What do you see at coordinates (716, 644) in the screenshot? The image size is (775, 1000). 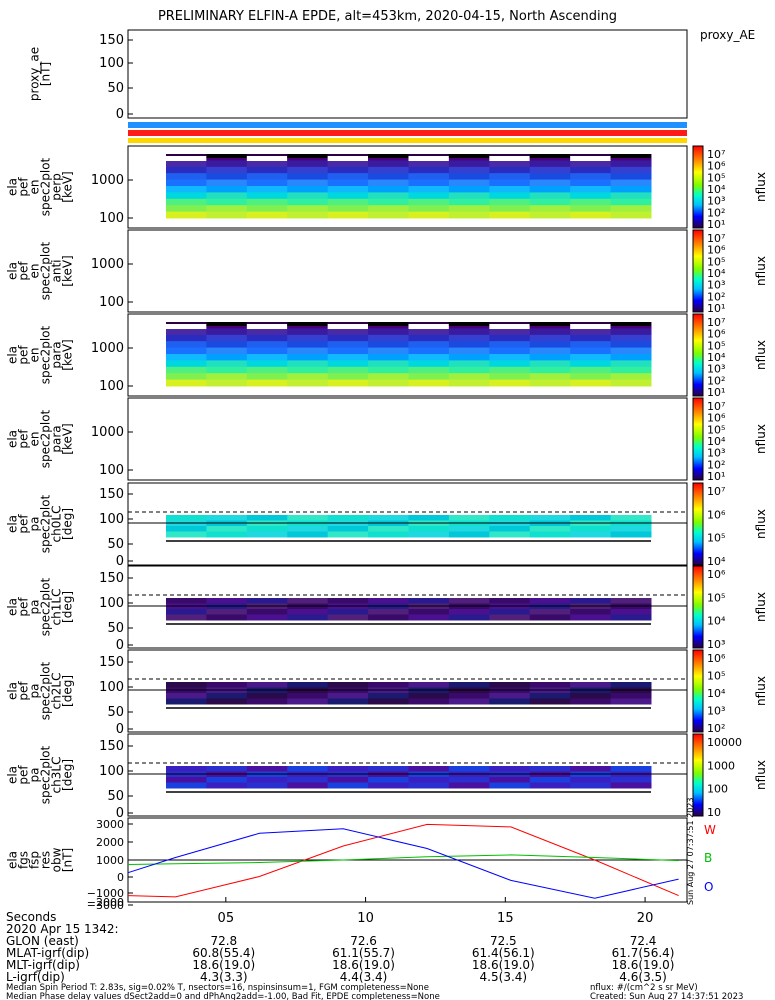 I see `colorbar-tick-ch1LC: 10³` at bounding box center [716, 644].